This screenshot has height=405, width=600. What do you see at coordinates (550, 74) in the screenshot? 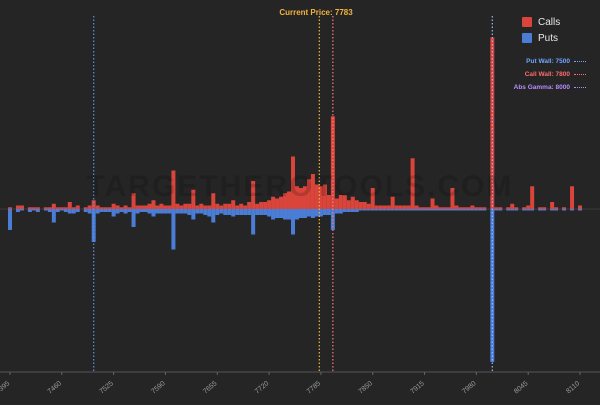
I see `wall-legend-call: Call Wall: 7800` at bounding box center [550, 74].